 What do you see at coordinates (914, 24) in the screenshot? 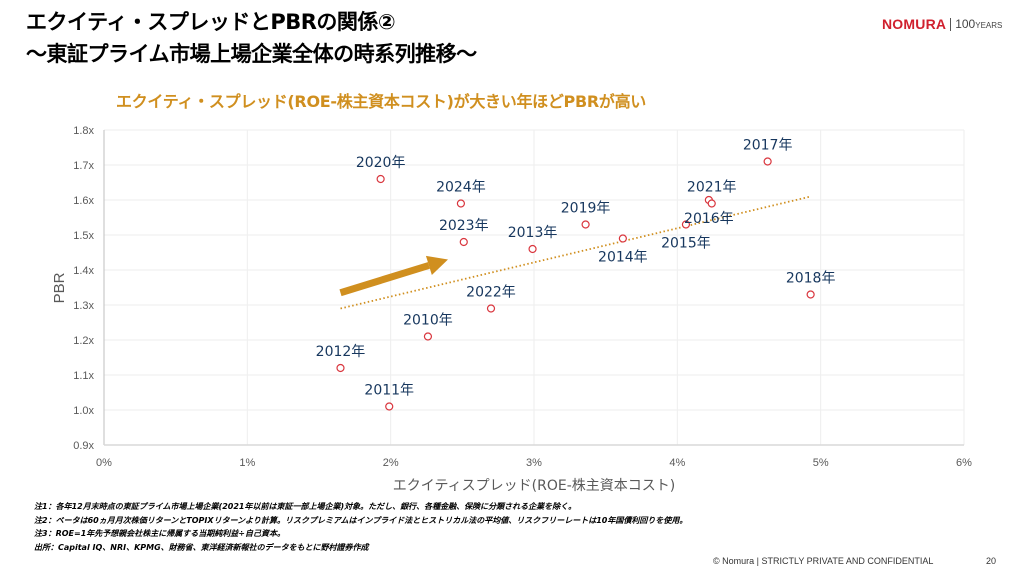
I see `logo-brand: NOMURA` at bounding box center [914, 24].